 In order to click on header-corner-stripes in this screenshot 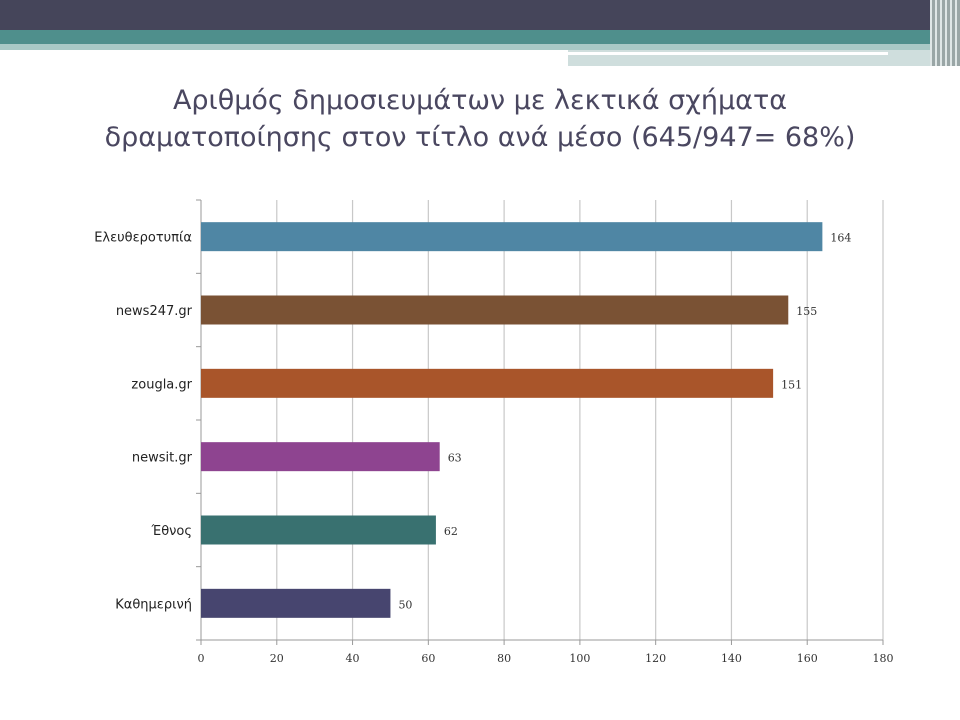, I will do `click(945, 33)`.